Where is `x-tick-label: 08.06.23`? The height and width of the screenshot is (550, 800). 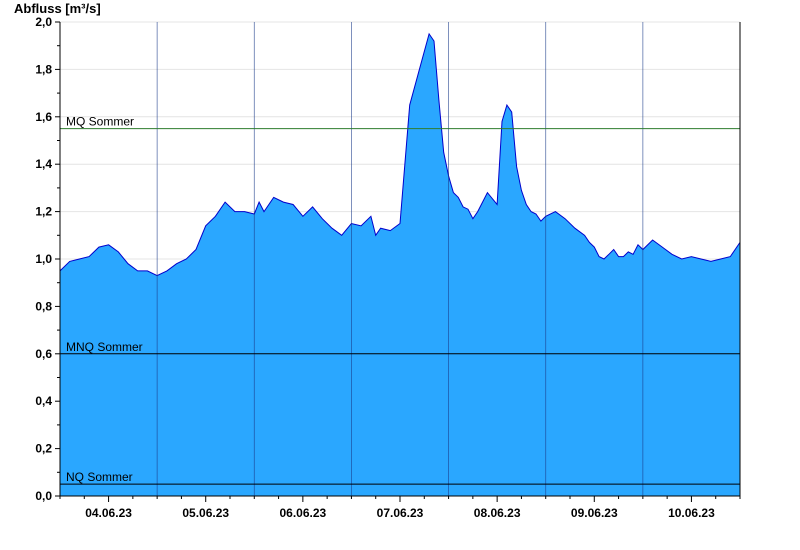 x-tick-label: 08.06.23 is located at coordinates (497, 513).